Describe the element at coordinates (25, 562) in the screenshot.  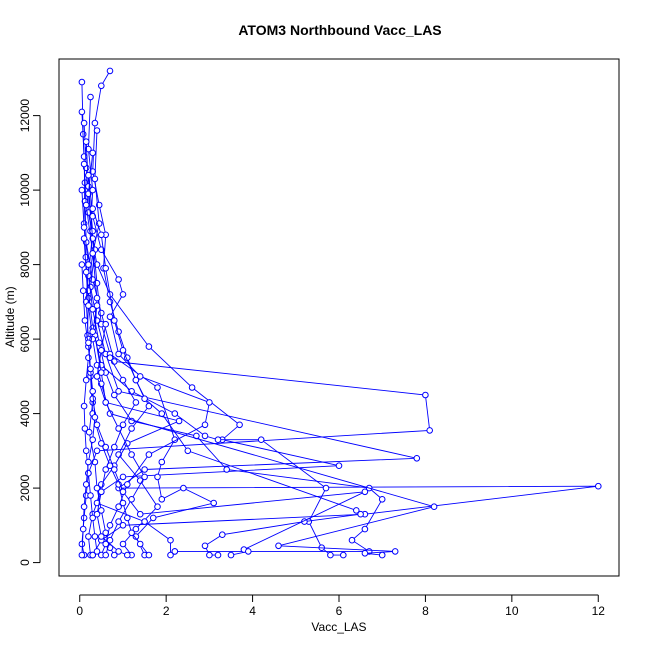
I see `y-tick-label: 0` at that location.